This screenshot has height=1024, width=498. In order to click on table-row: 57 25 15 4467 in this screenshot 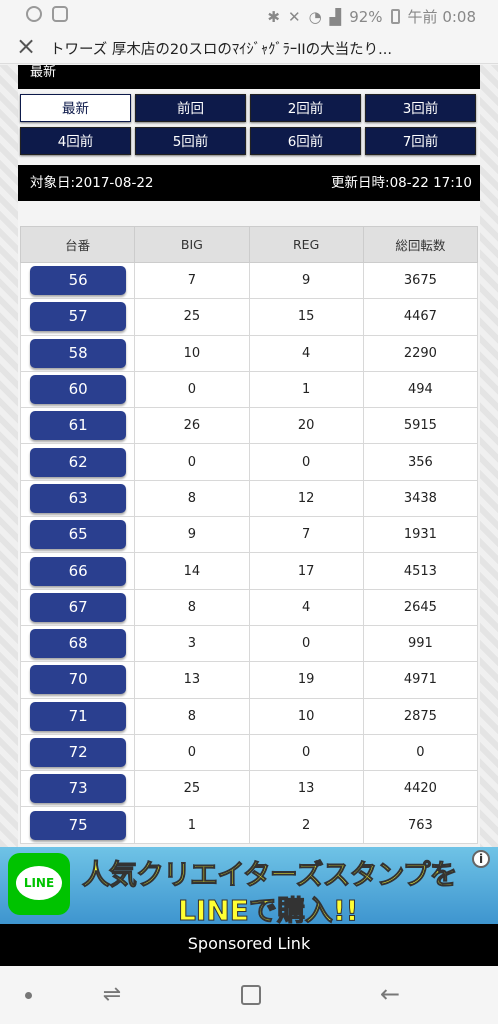, I will do `click(249, 317)`.